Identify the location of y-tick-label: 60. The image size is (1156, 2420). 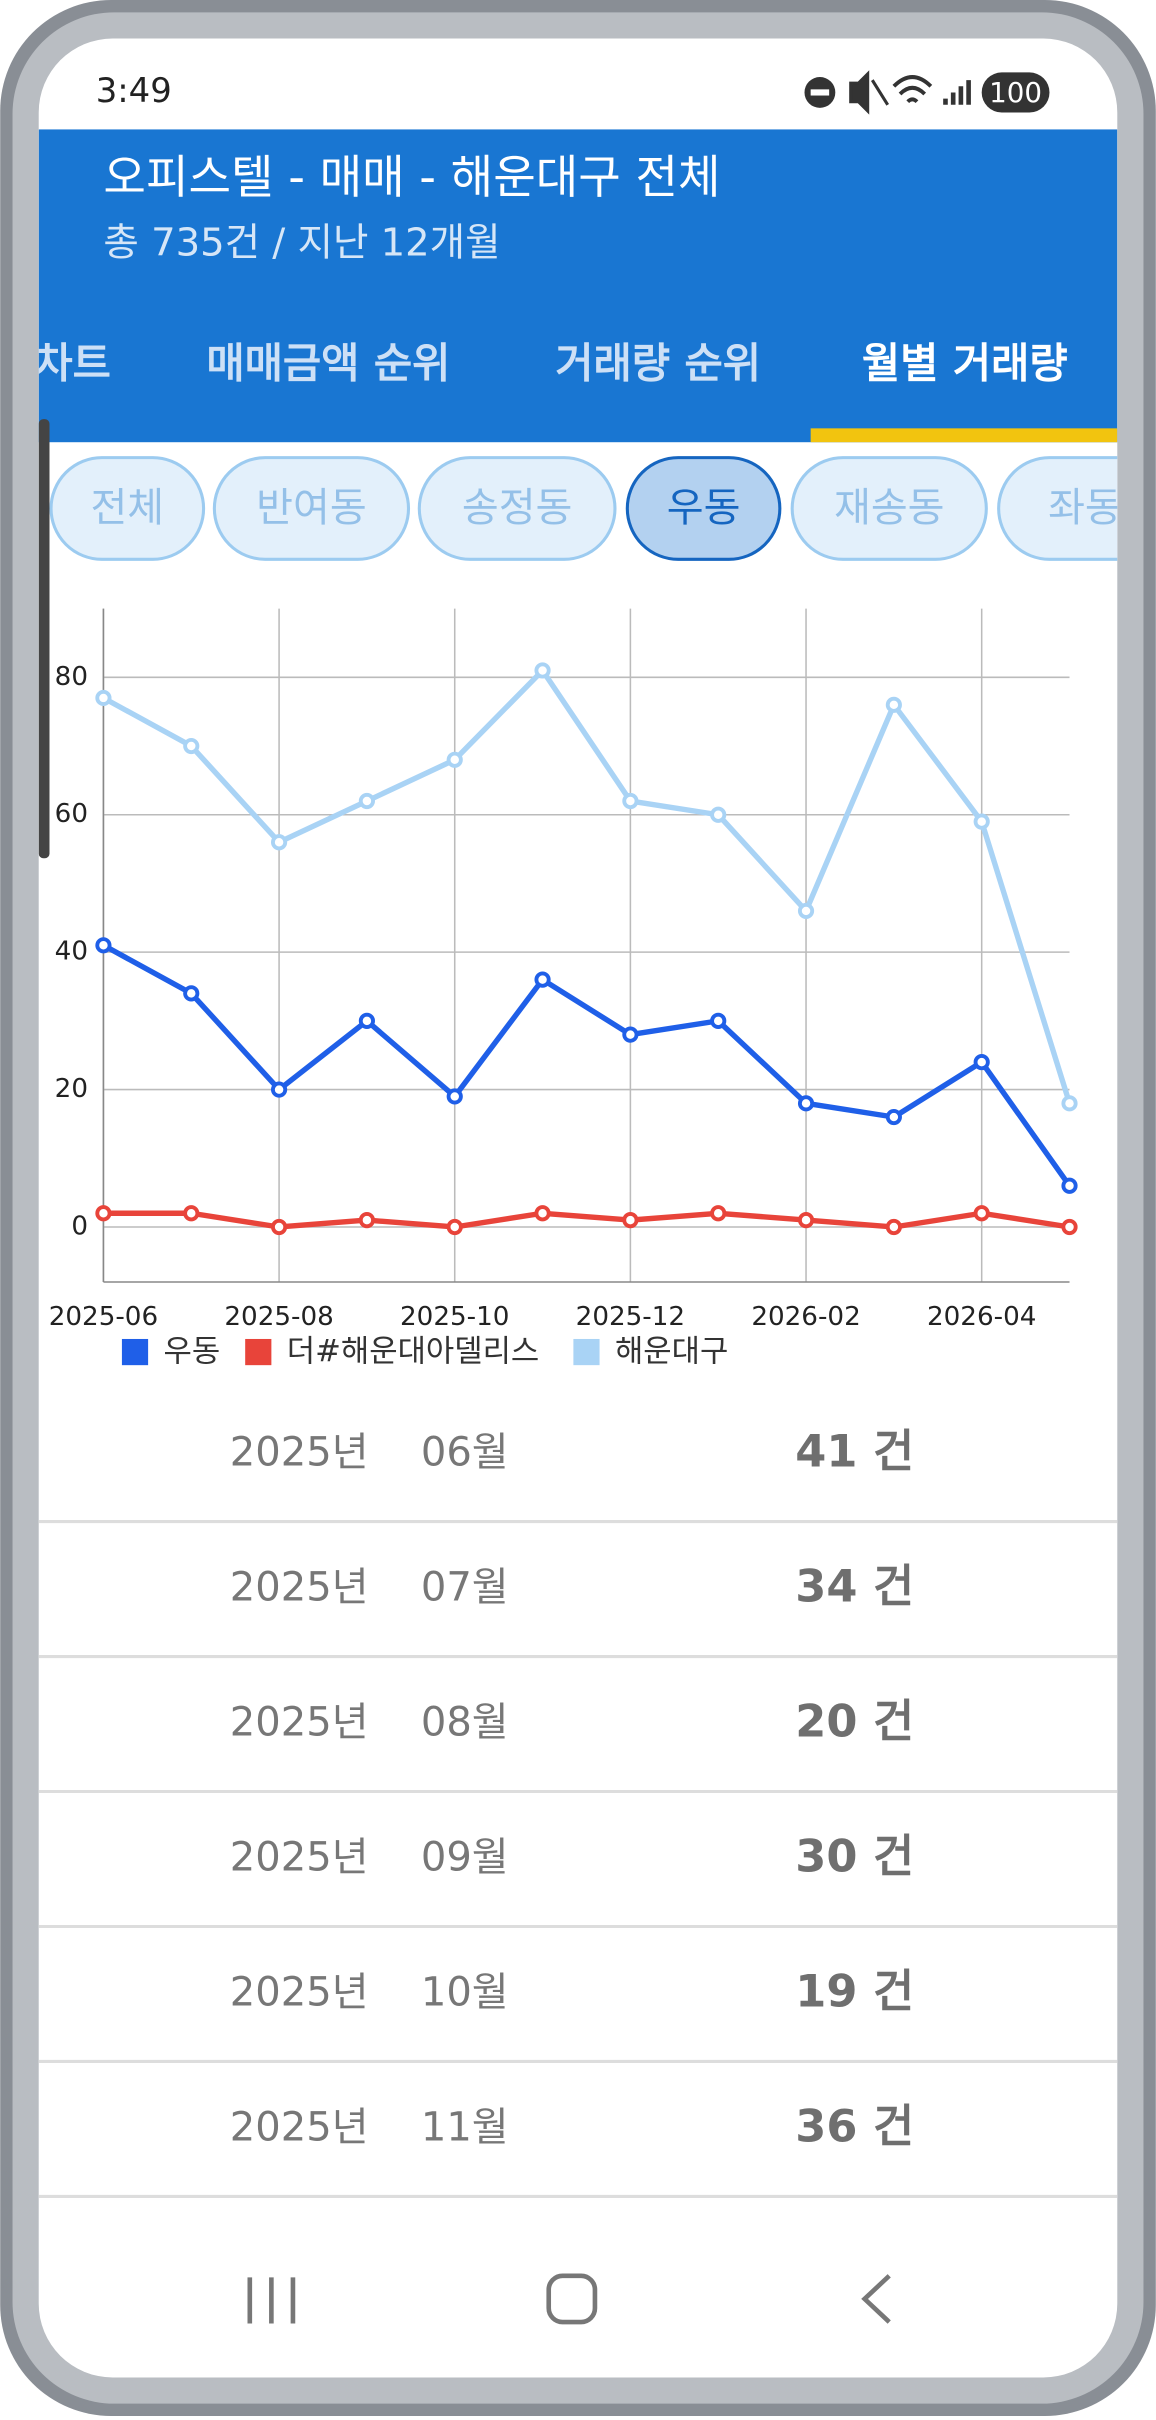
(71, 814).